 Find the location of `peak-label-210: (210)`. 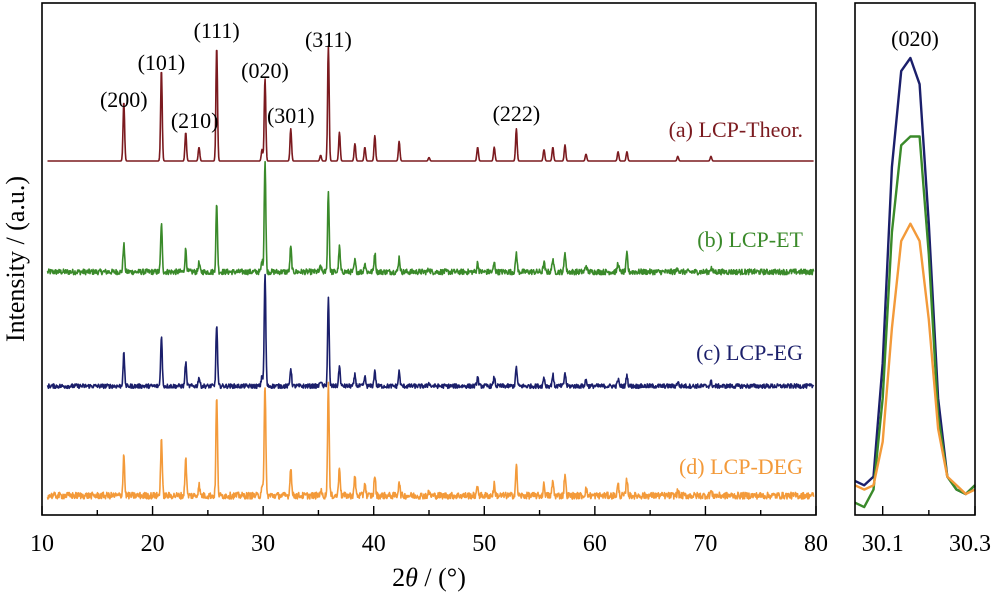

peak-label-210: (210) is located at coordinates (195, 120).